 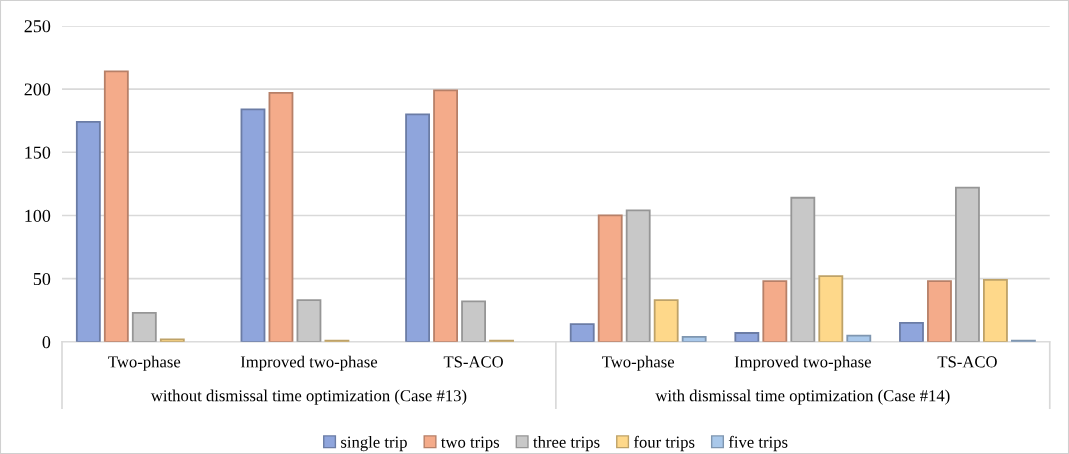 What do you see at coordinates (38, 152) in the screenshot?
I see `y-tick-label: 150` at bounding box center [38, 152].